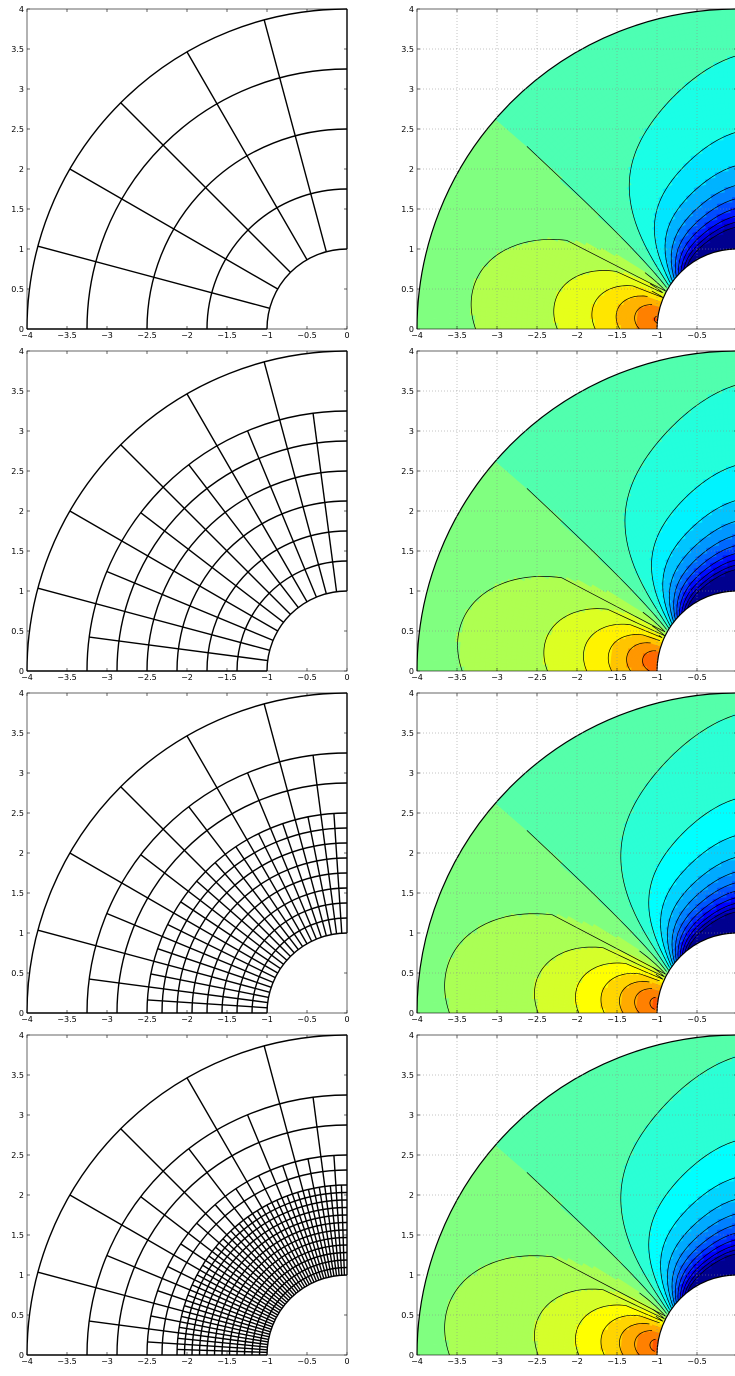 The image size is (735, 1376). What do you see at coordinates (66, 335) in the screenshot?
I see `x-tick-label: −3.5` at bounding box center [66, 335].